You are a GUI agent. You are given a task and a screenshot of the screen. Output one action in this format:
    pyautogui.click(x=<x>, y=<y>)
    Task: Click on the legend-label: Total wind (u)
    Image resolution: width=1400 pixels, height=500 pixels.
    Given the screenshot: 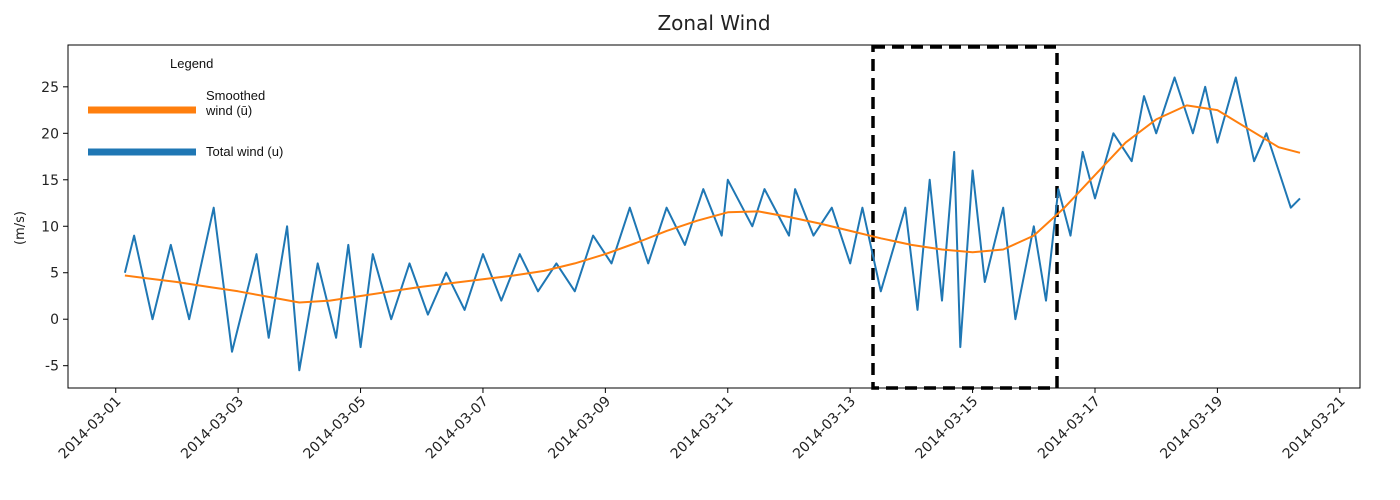 What is the action you would take?
    pyautogui.click(x=245, y=151)
    